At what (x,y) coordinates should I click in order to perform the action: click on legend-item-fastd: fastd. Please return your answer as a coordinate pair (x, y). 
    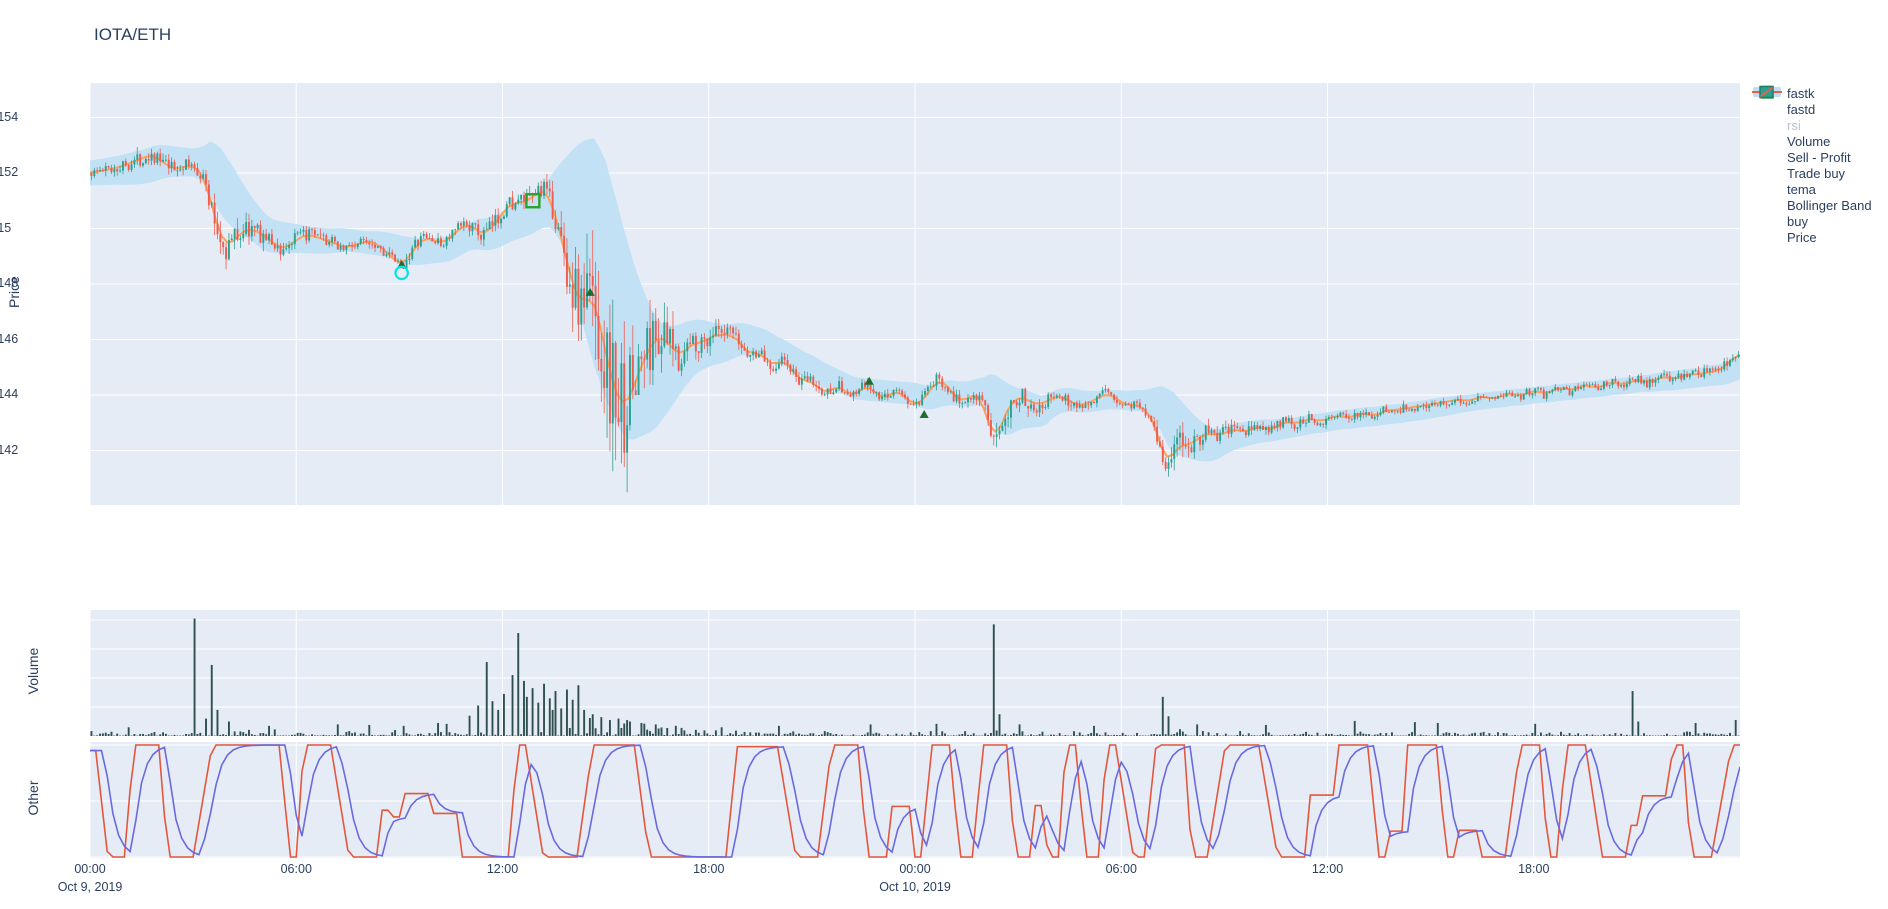
    Looking at the image, I should click on (1812, 103).